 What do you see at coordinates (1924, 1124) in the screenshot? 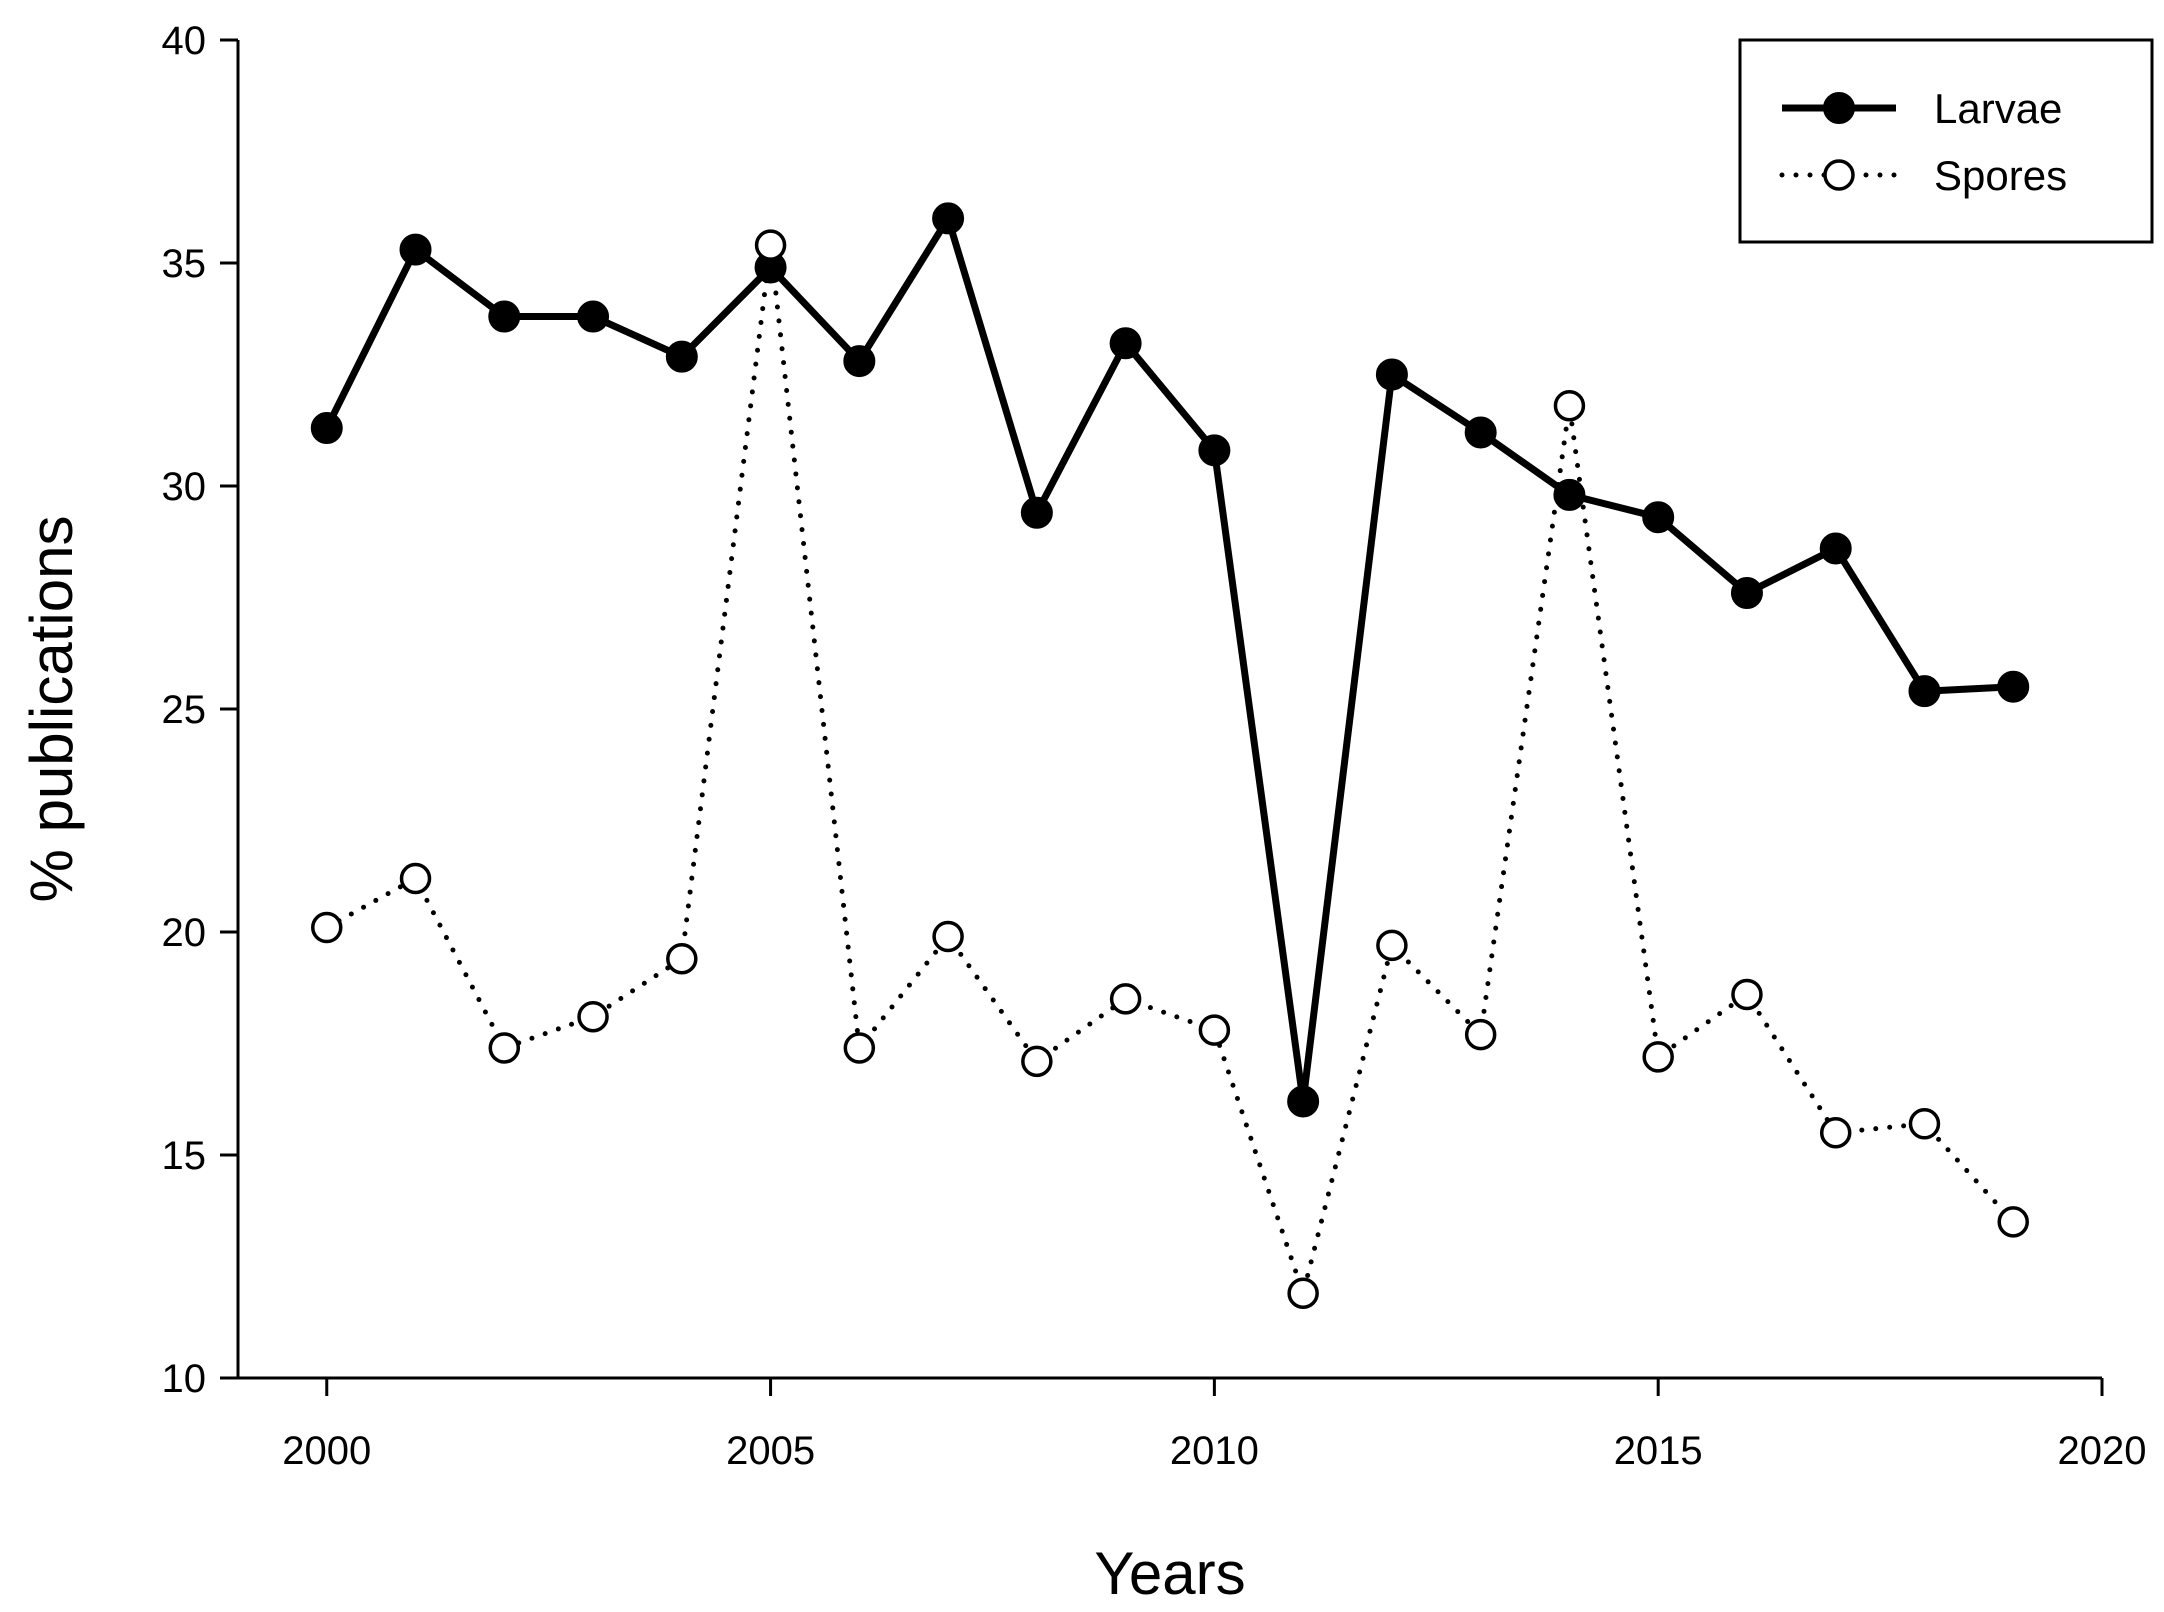
I see `data-point-spores-2018` at bounding box center [1924, 1124].